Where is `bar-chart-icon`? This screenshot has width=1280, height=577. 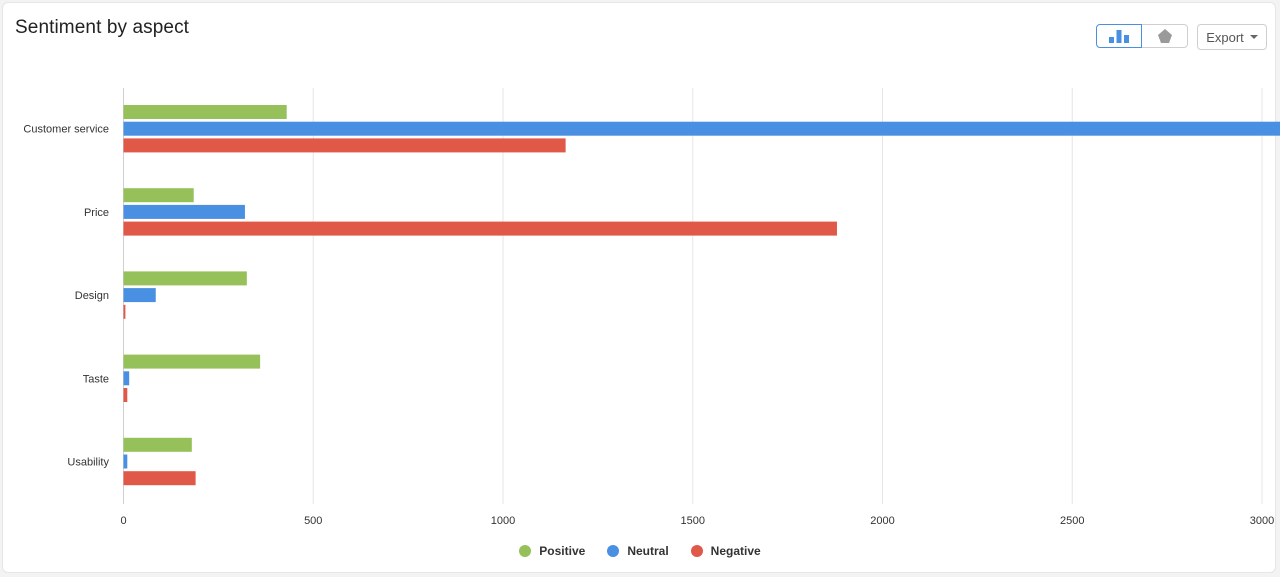
bar-chart-icon is located at coordinates (1119, 36).